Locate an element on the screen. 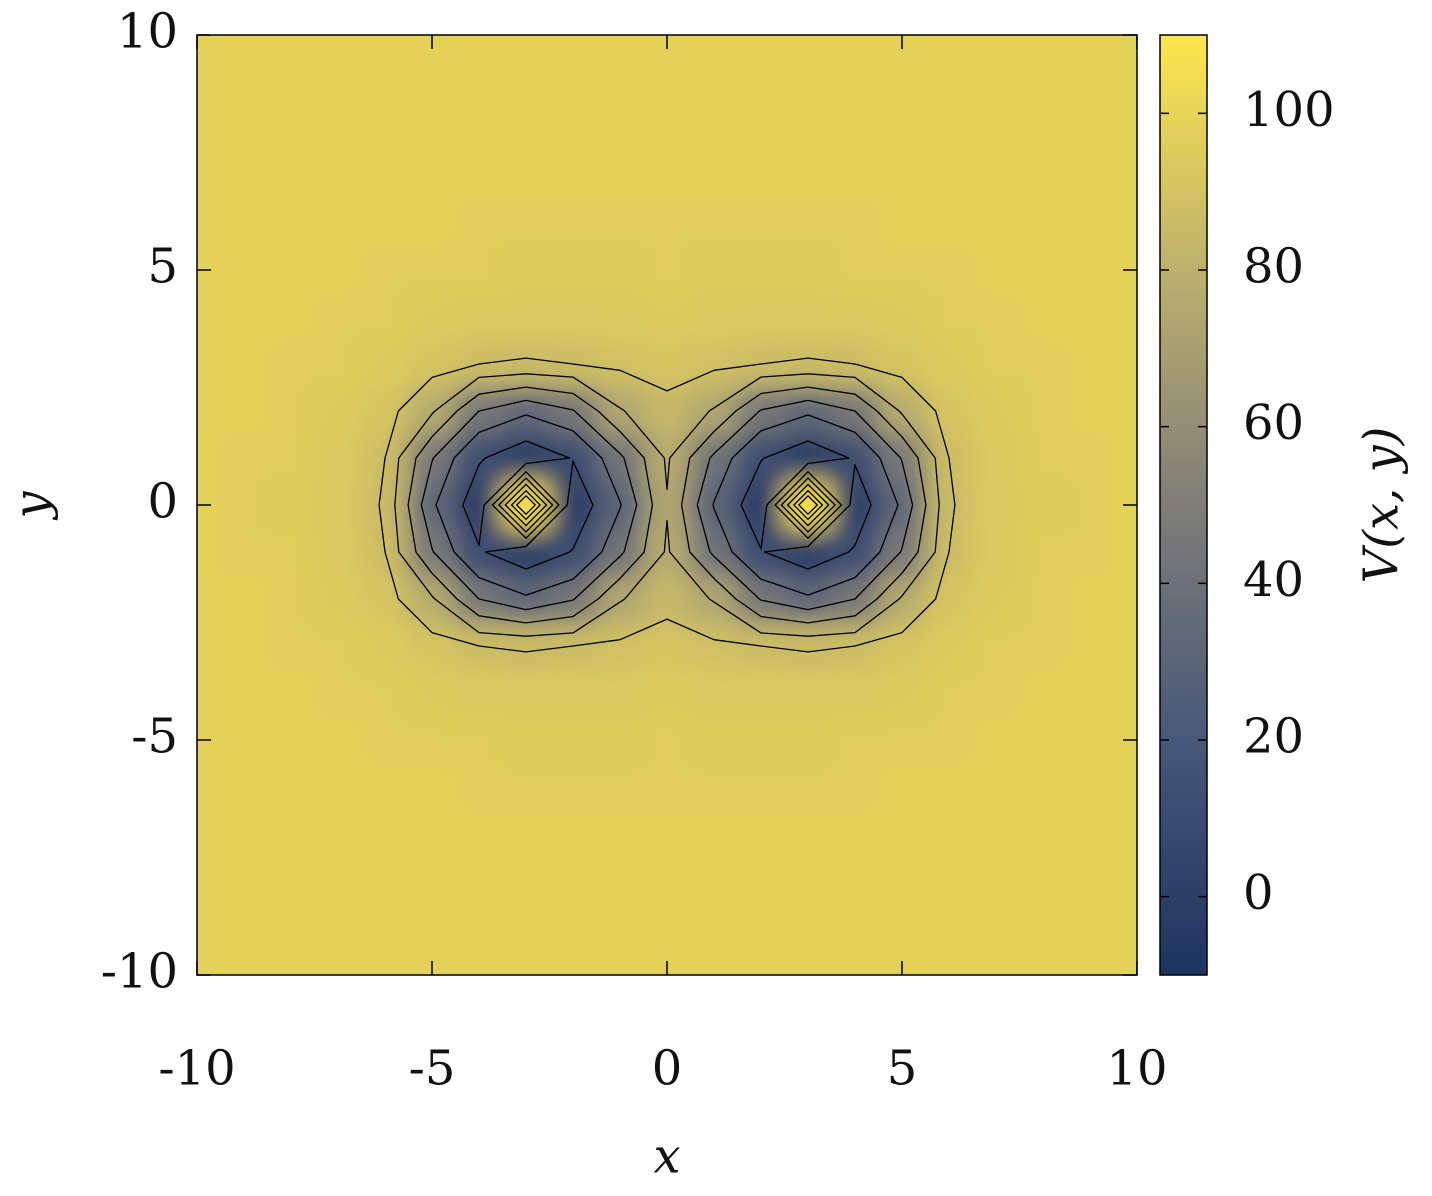 This screenshot has height=1196, width=1432. colorbar-tick-label: 100 is located at coordinates (1289, 110).